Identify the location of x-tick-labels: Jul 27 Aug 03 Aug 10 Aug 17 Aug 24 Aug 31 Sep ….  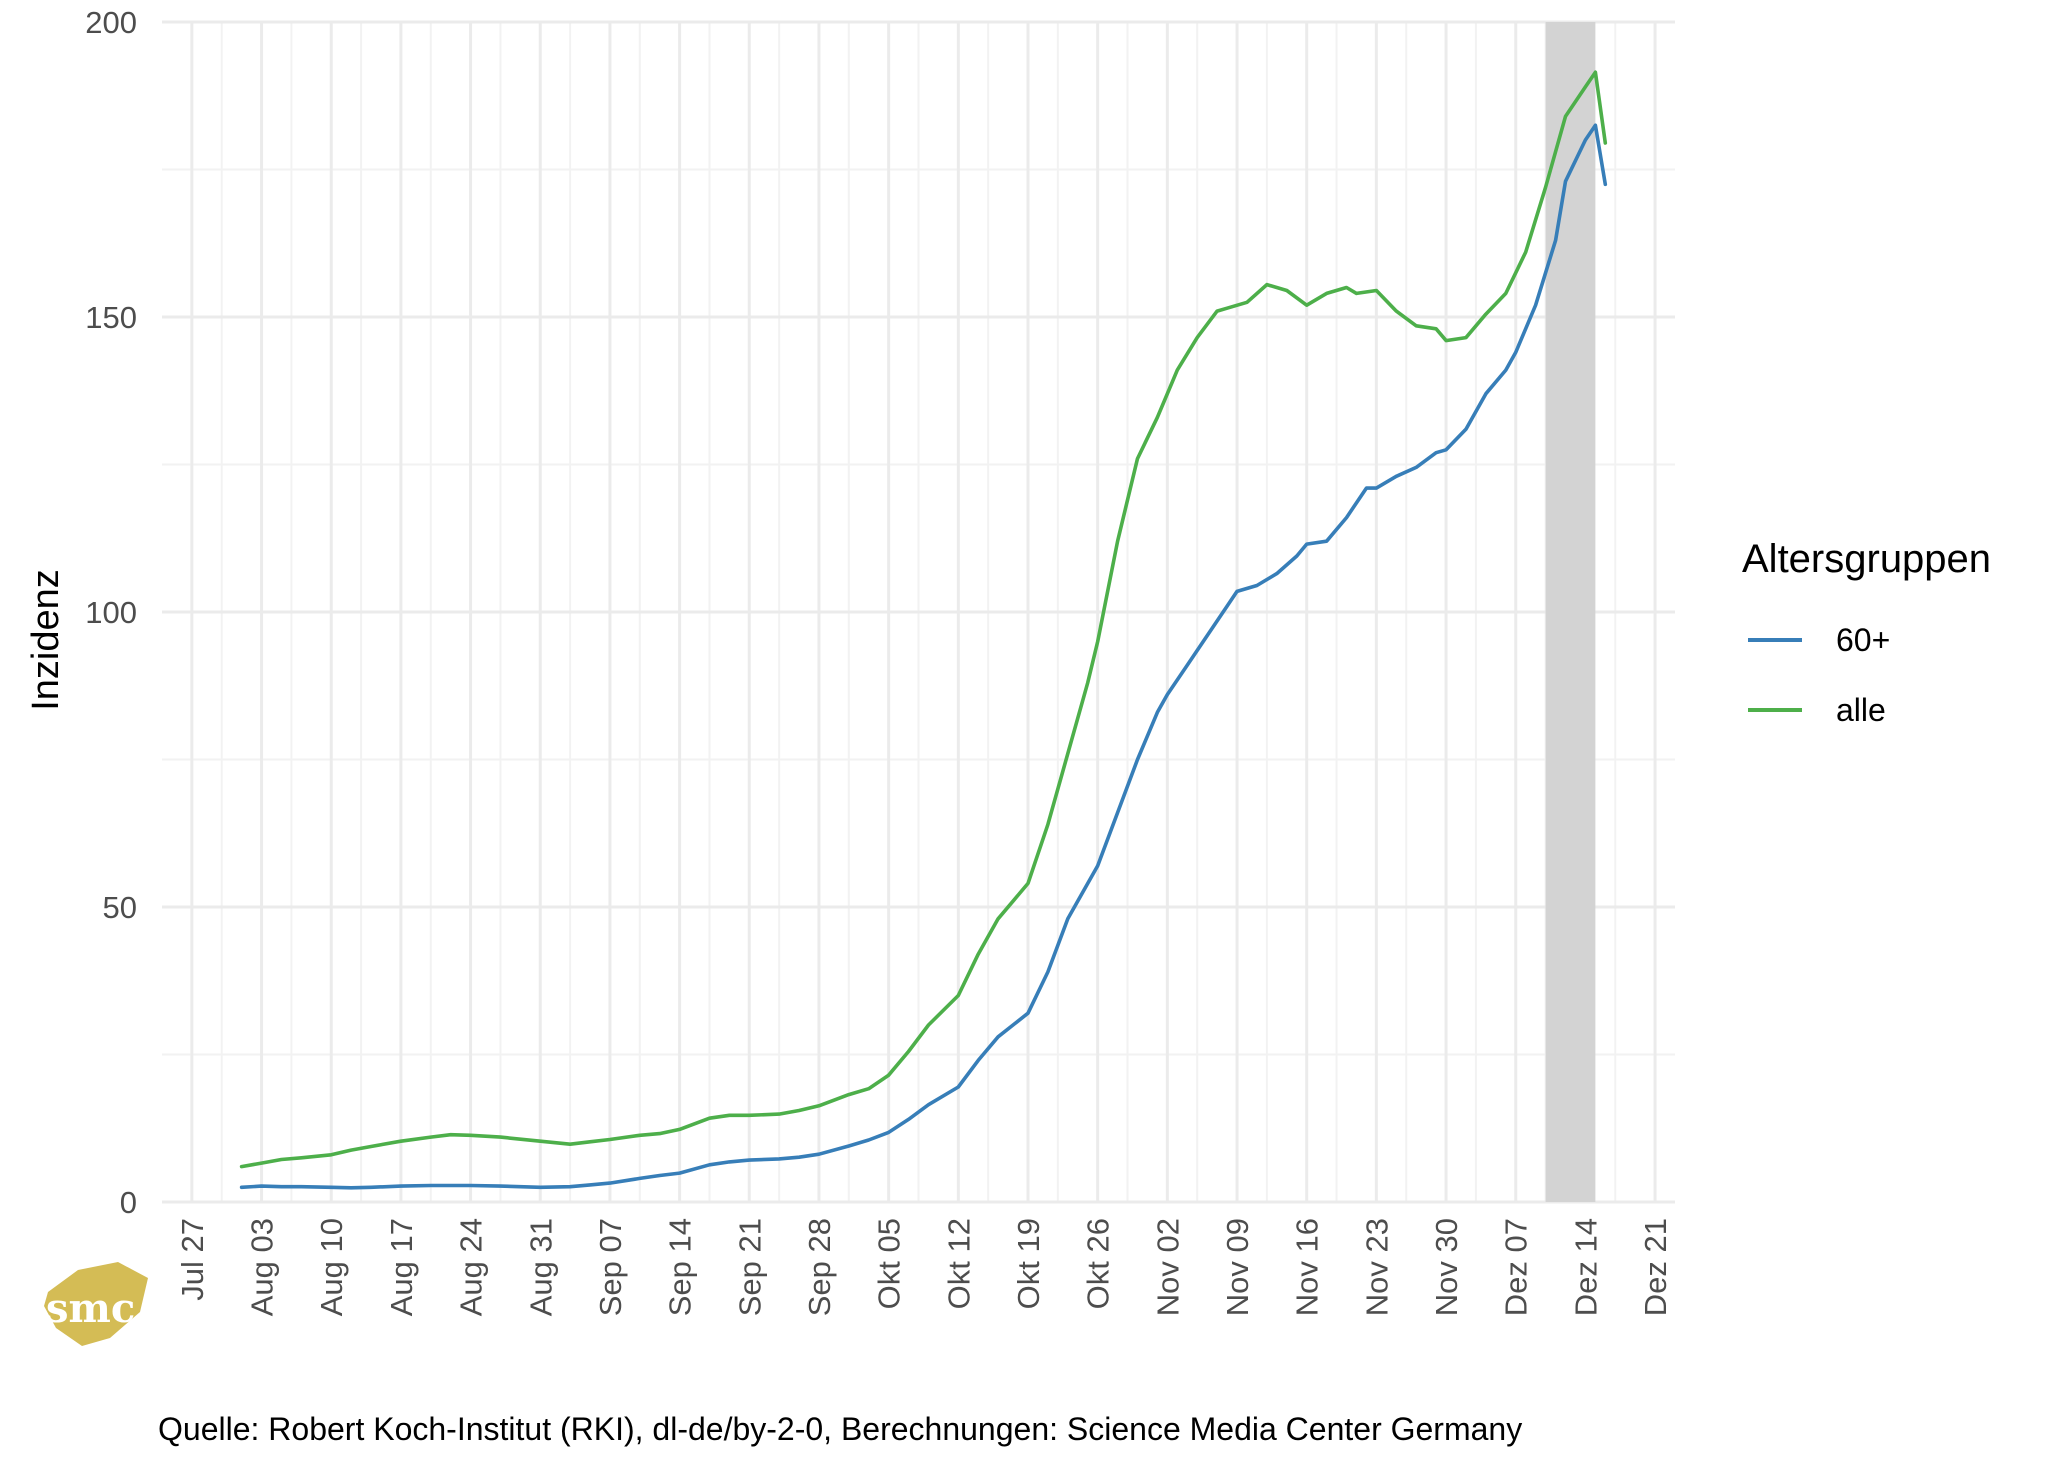
(924, 1267).